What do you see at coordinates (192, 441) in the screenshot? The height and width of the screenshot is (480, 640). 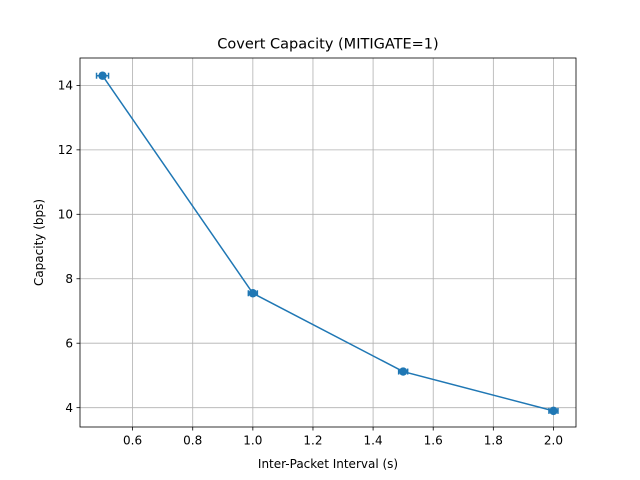 I see `x-tick-label: 0.8` at bounding box center [192, 441].